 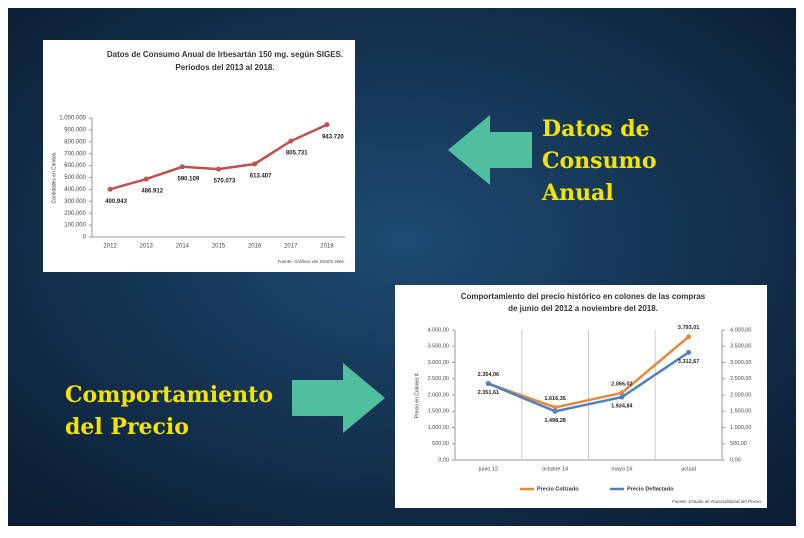 What do you see at coordinates (740, 395) in the screenshot?
I see `y2-tick-label: 2.000,00` at bounding box center [740, 395].